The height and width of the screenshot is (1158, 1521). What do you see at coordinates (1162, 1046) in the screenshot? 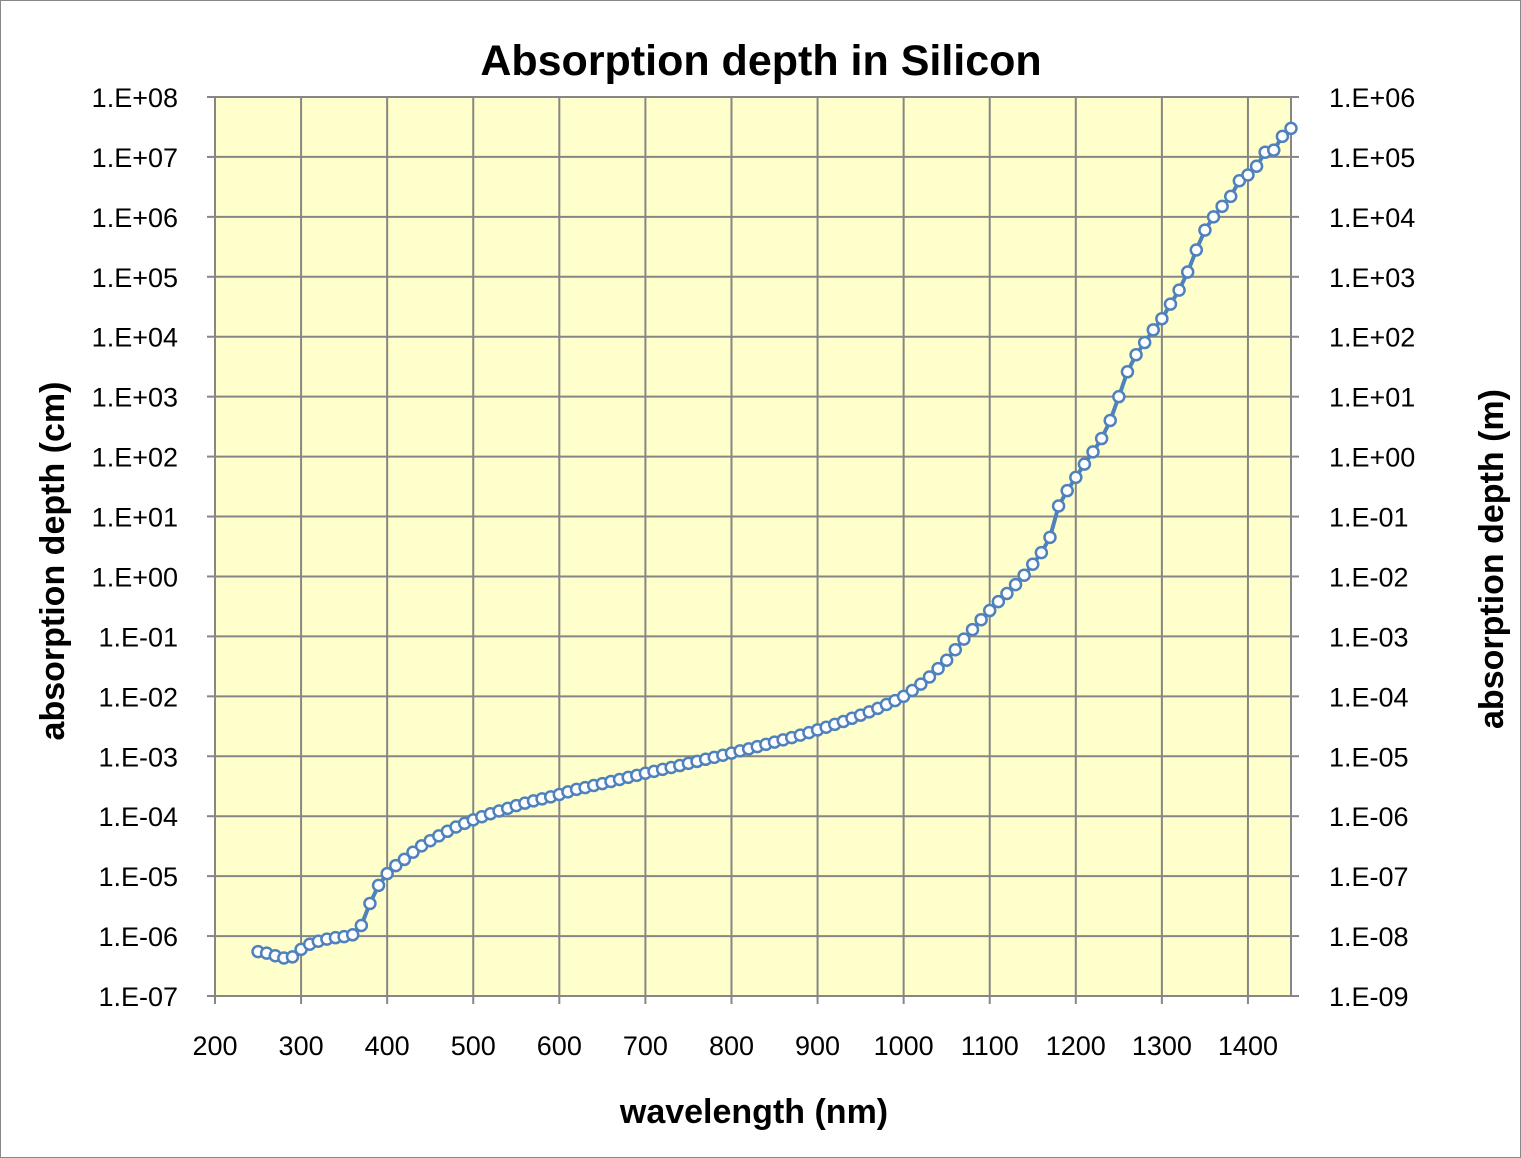
I see `x-tick-label: 1300` at bounding box center [1162, 1046].